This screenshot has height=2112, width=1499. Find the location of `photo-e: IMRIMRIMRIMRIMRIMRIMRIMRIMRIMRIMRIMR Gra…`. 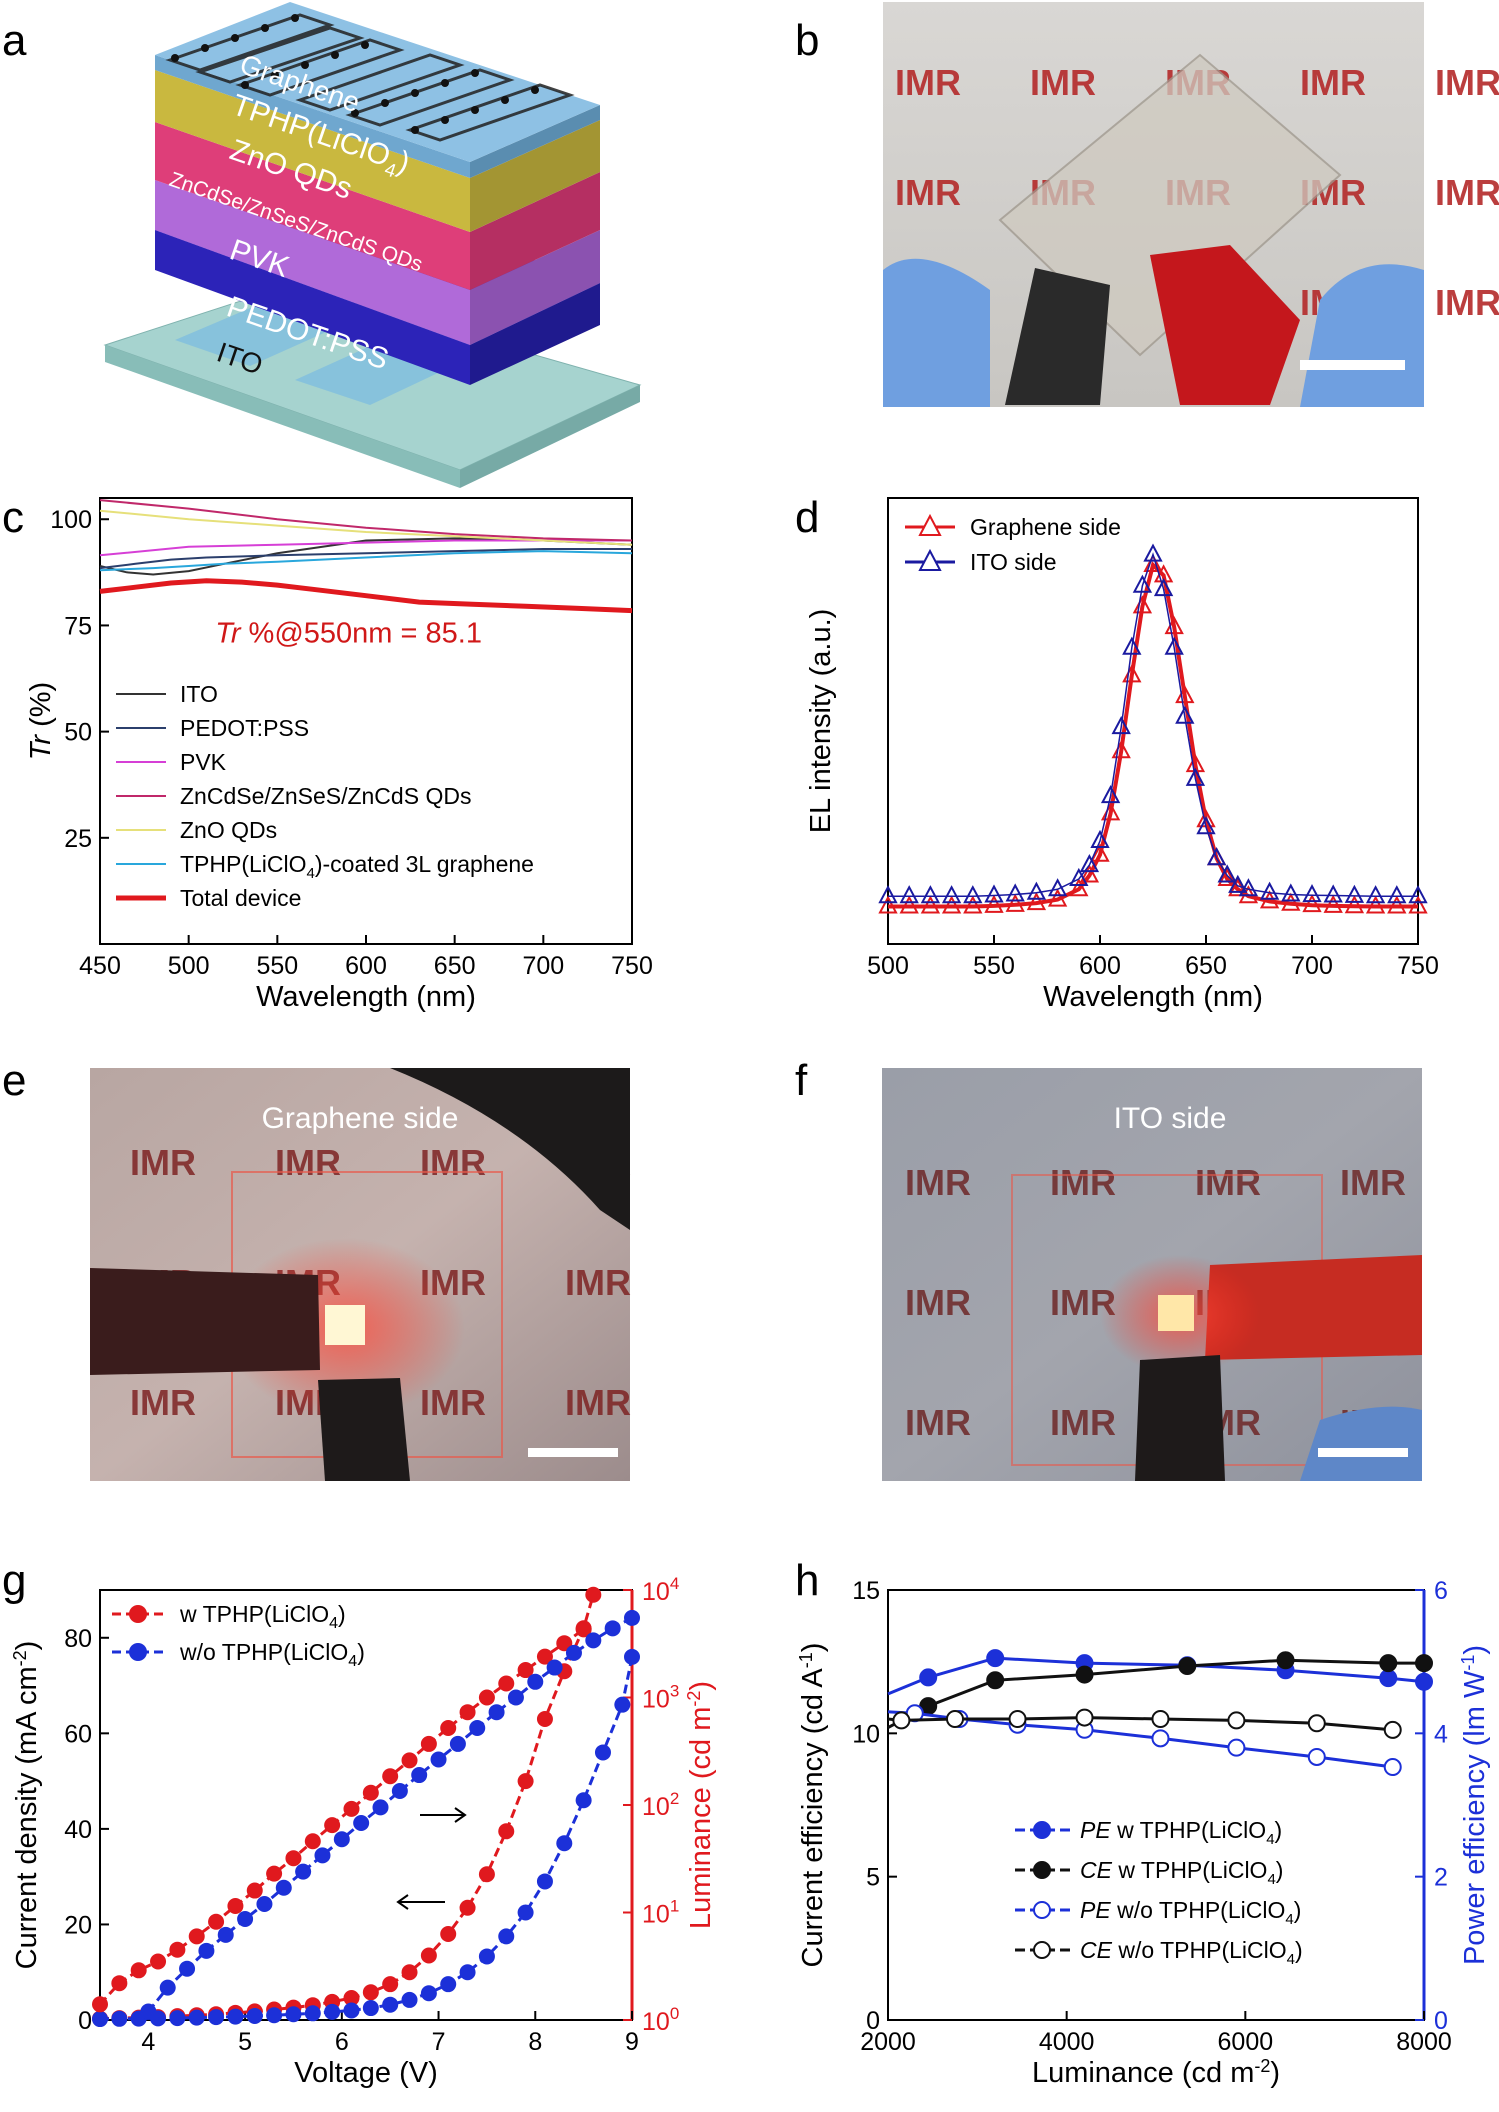

photo-e: IMRIMRIMRIMRIMRIMRIMRIMRIMRIMRIMRIMR Gra… is located at coordinates (360, 1274).